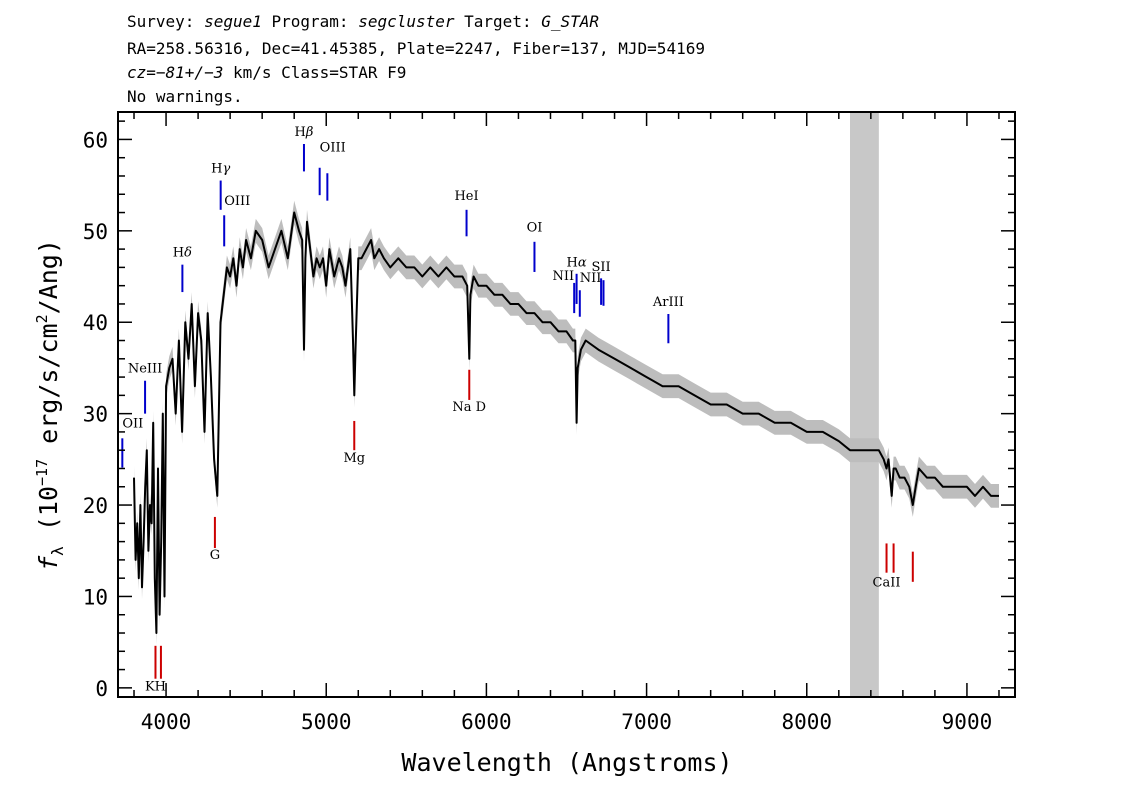  Describe the element at coordinates (95, 506) in the screenshot. I see `y-tick-label: 20` at that location.